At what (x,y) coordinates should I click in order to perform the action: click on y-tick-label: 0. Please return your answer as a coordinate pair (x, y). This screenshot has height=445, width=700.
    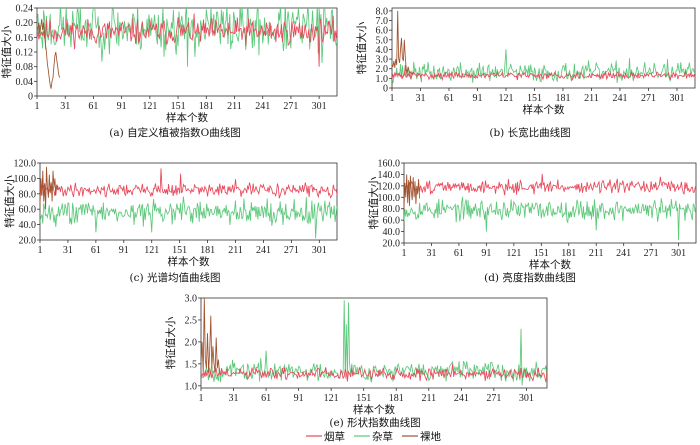
    Looking at the image, I should click on (385, 89).